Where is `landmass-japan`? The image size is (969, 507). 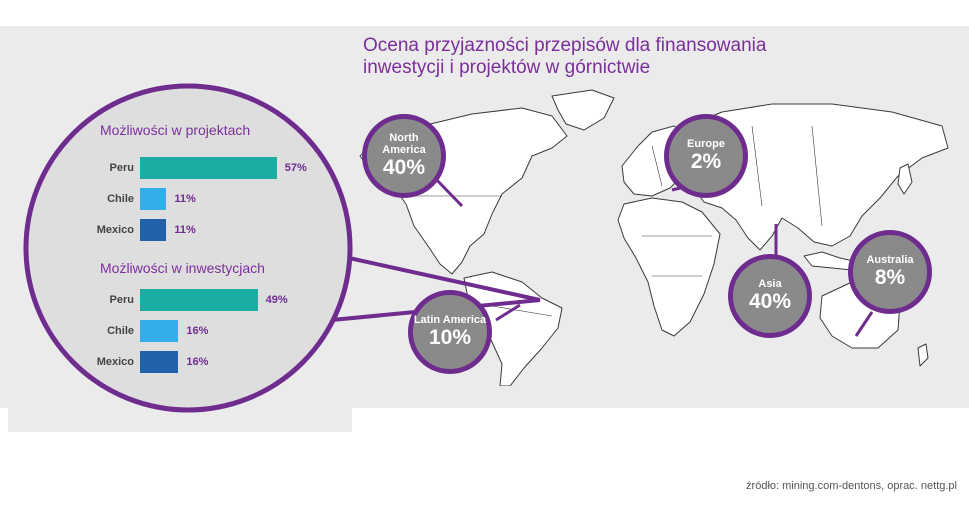
landmass-japan is located at coordinates (905, 179).